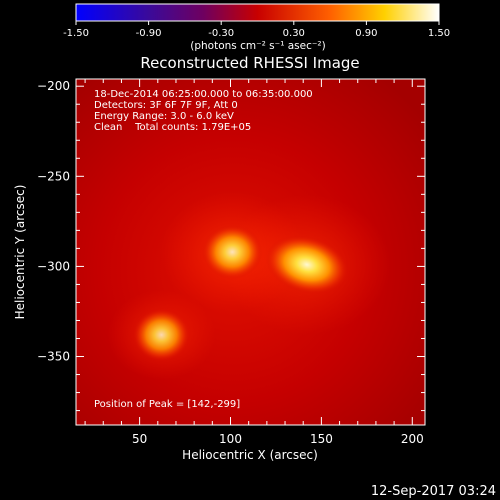  I want to click on colorbar-tick-label: -0.90, so click(149, 33).